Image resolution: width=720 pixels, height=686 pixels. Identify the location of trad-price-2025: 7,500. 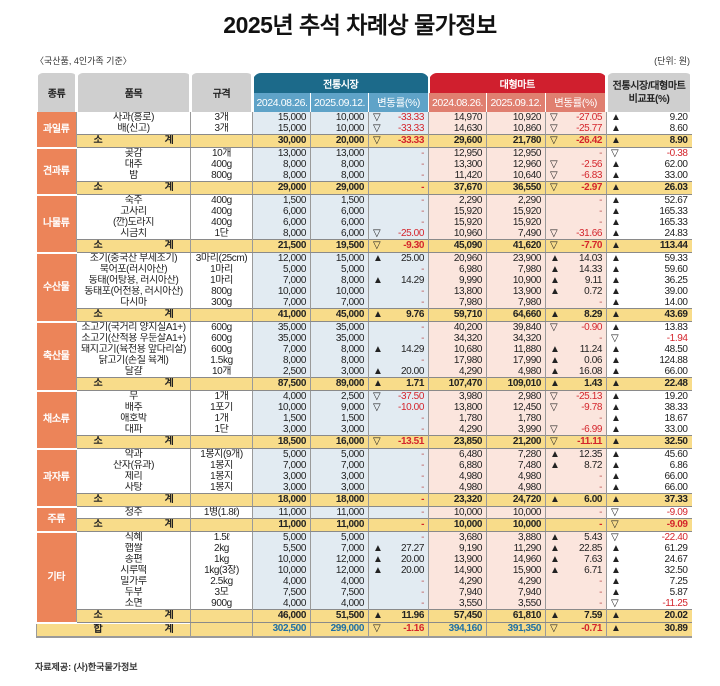
(339, 592).